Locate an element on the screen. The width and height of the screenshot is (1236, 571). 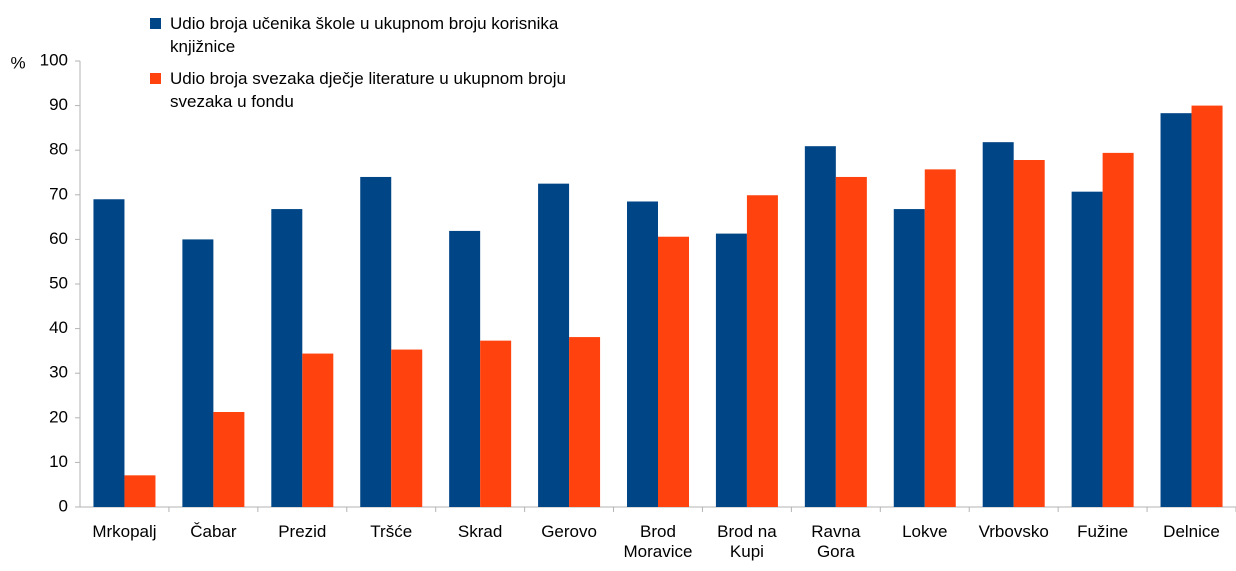
x-tick-label: Čabar is located at coordinates (213, 531).